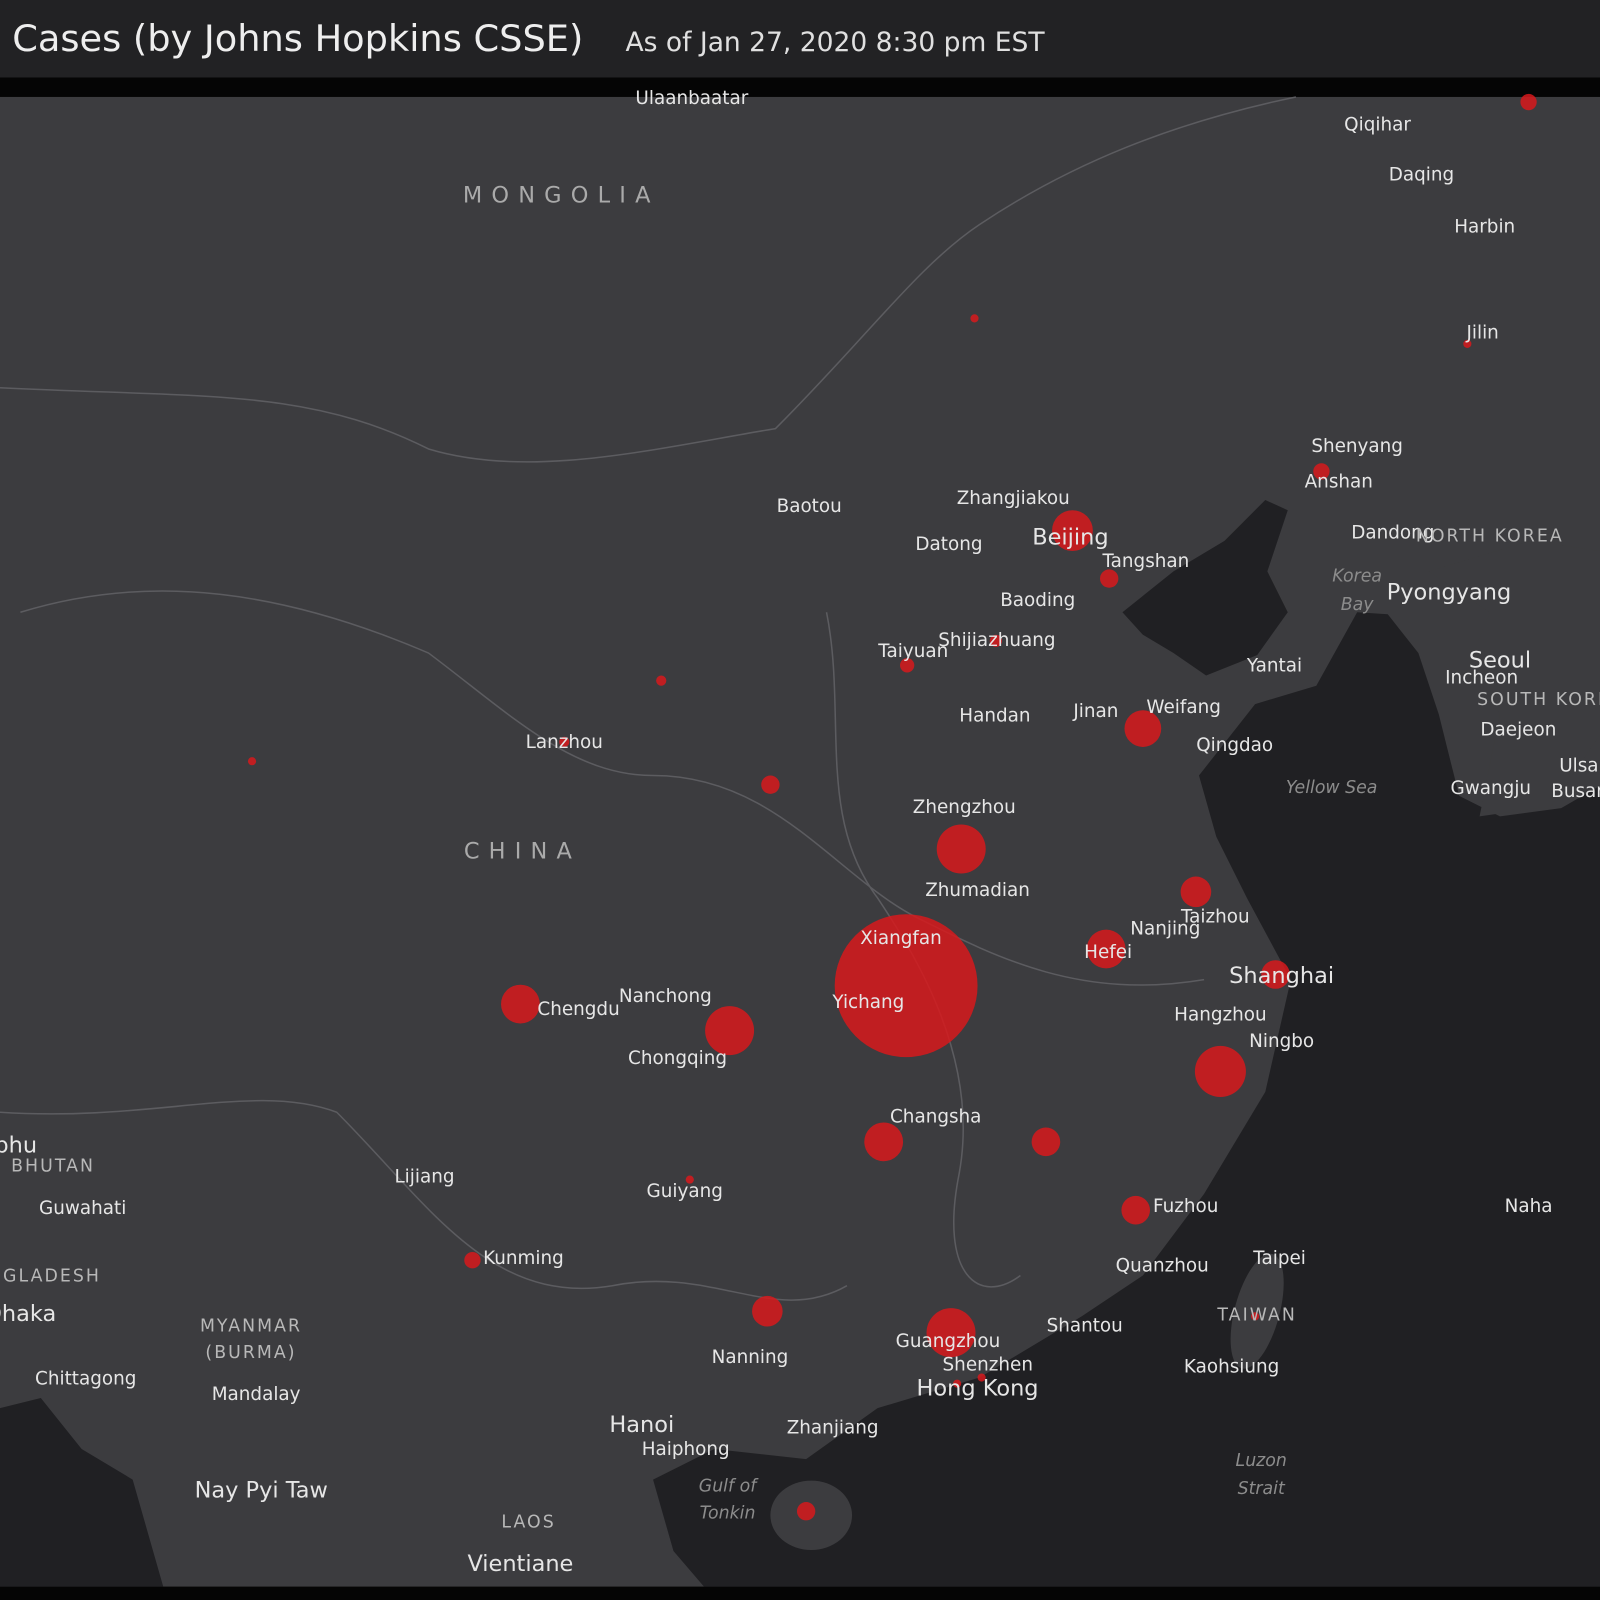 This screenshot has height=1600, width=1600. What do you see at coordinates (1220, 1014) in the screenshot?
I see `place-label: Hangzhou` at bounding box center [1220, 1014].